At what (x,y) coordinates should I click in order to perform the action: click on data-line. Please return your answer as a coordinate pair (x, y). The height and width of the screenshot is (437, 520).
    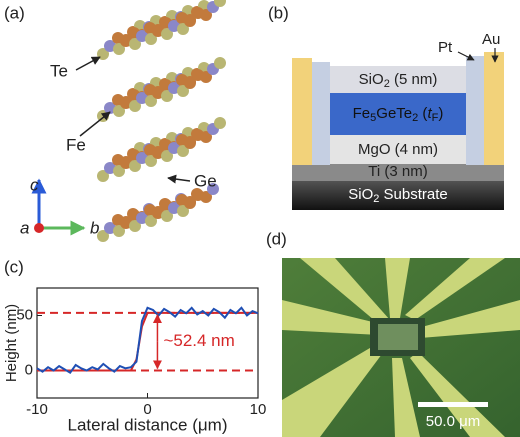
    Looking at the image, I should click on (147, 340).